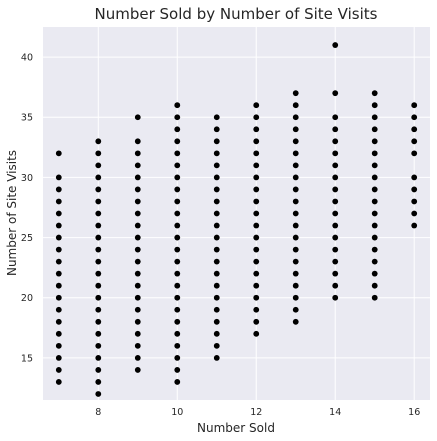  Describe the element at coordinates (27, 58) in the screenshot. I see `y-tick-label: 40` at that location.